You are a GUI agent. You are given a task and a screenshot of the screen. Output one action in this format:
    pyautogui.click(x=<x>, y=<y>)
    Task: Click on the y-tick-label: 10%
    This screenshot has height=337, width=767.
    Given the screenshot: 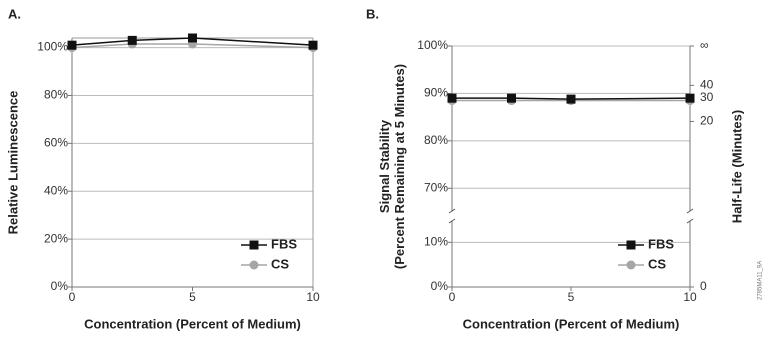 What is the action you would take?
    pyautogui.click(x=436, y=242)
    